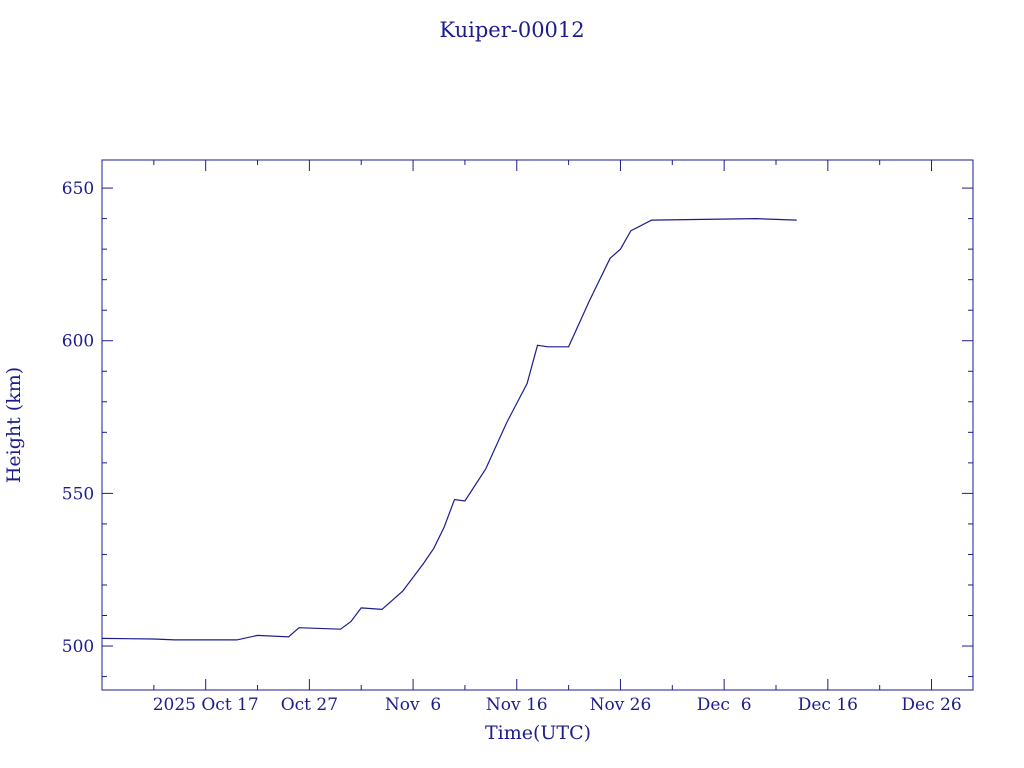 The image size is (1024, 768). Describe the element at coordinates (724, 705) in the screenshot. I see `x-tick-label: Dec 6` at that location.